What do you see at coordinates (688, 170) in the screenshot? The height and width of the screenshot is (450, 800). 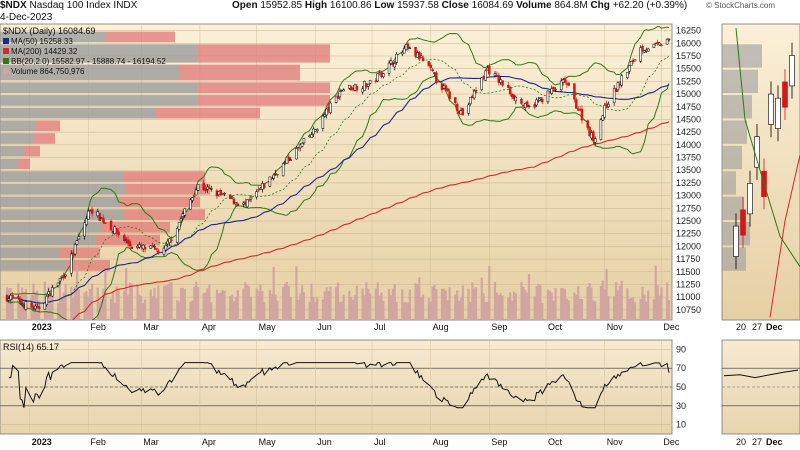 I see `price-tick-label: 13500` at bounding box center [688, 170].